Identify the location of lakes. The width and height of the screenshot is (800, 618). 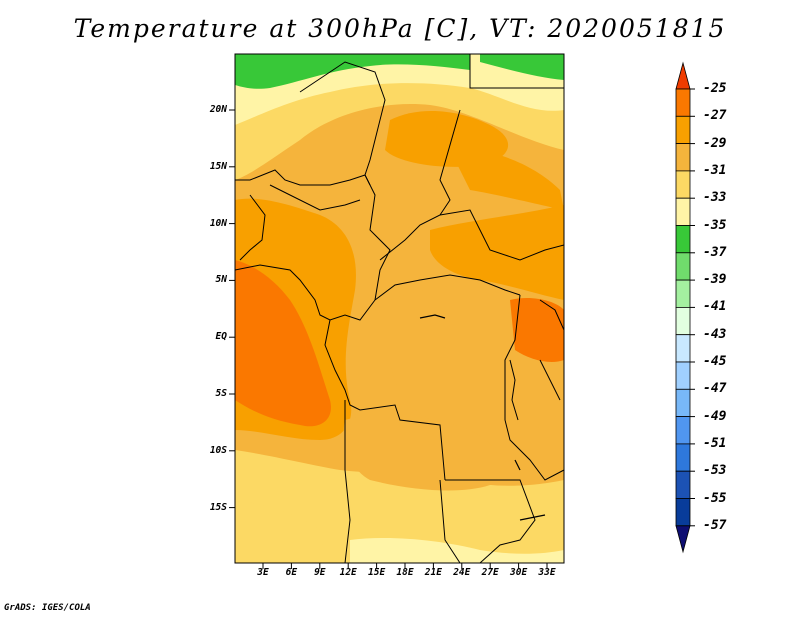
(482, 417).